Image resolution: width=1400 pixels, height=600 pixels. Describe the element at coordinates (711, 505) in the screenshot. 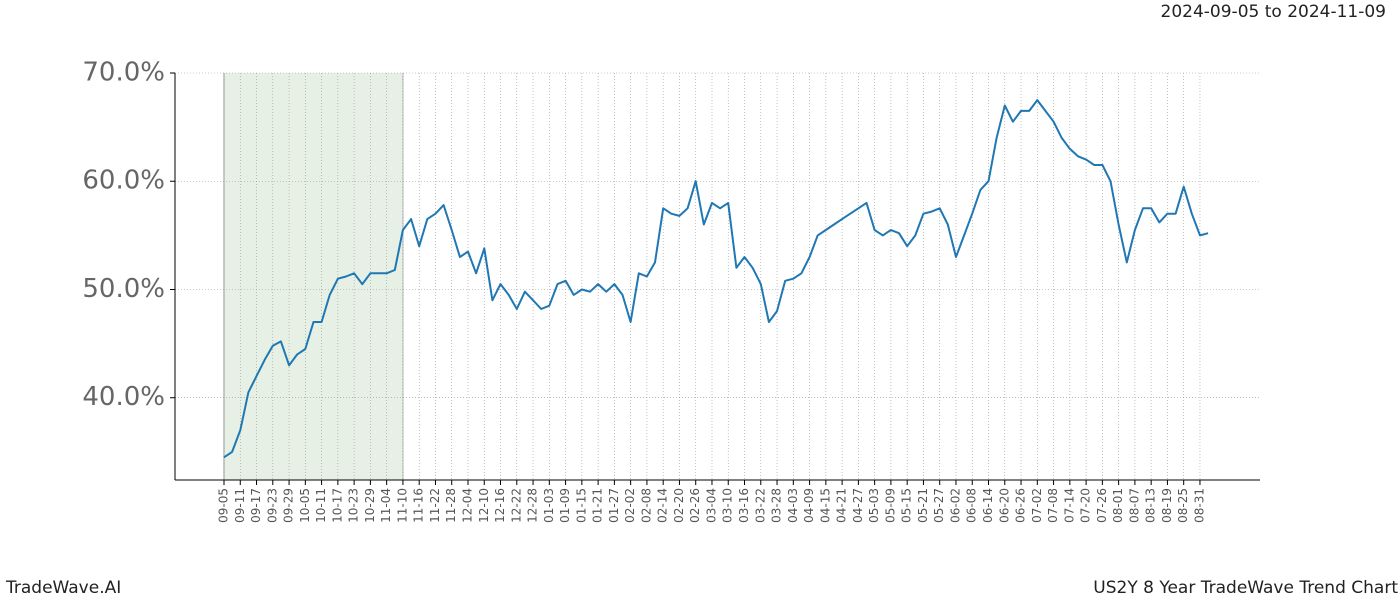

I see `x-tick-label: 03-04` at that location.